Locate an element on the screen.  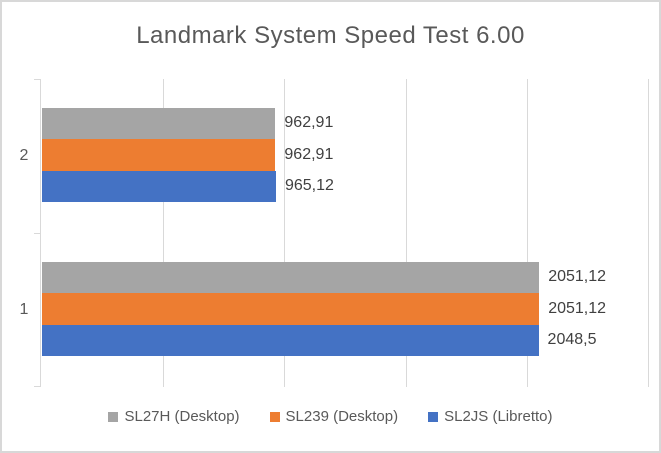
bar-value-label: 965,12 is located at coordinates (309, 186).